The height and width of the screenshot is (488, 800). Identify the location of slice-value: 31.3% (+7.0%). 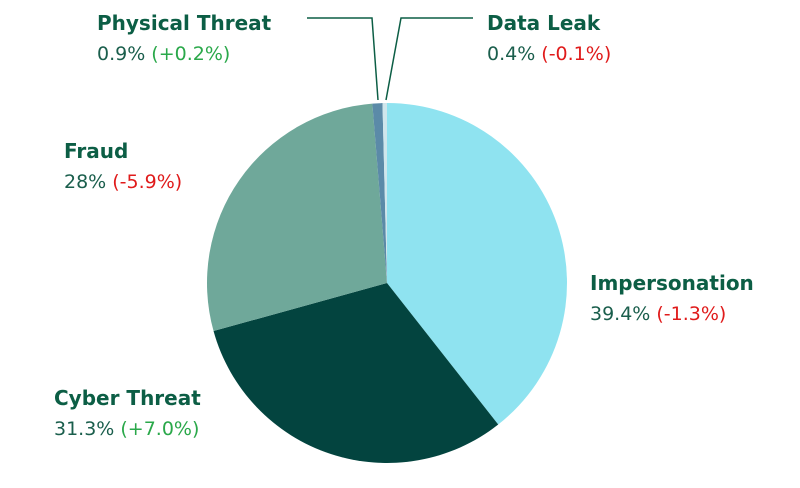
(126, 429).